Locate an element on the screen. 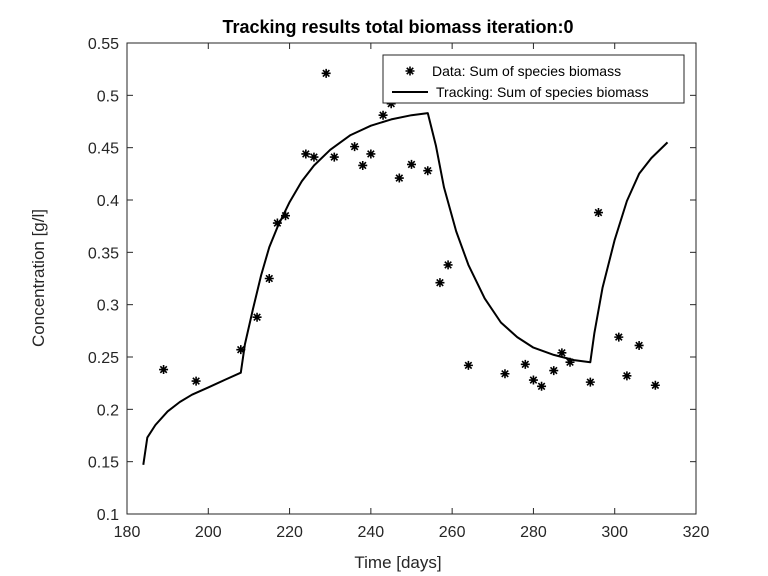 The height and width of the screenshot is (576, 768). y-tick-label: 0.25 is located at coordinates (103, 358).